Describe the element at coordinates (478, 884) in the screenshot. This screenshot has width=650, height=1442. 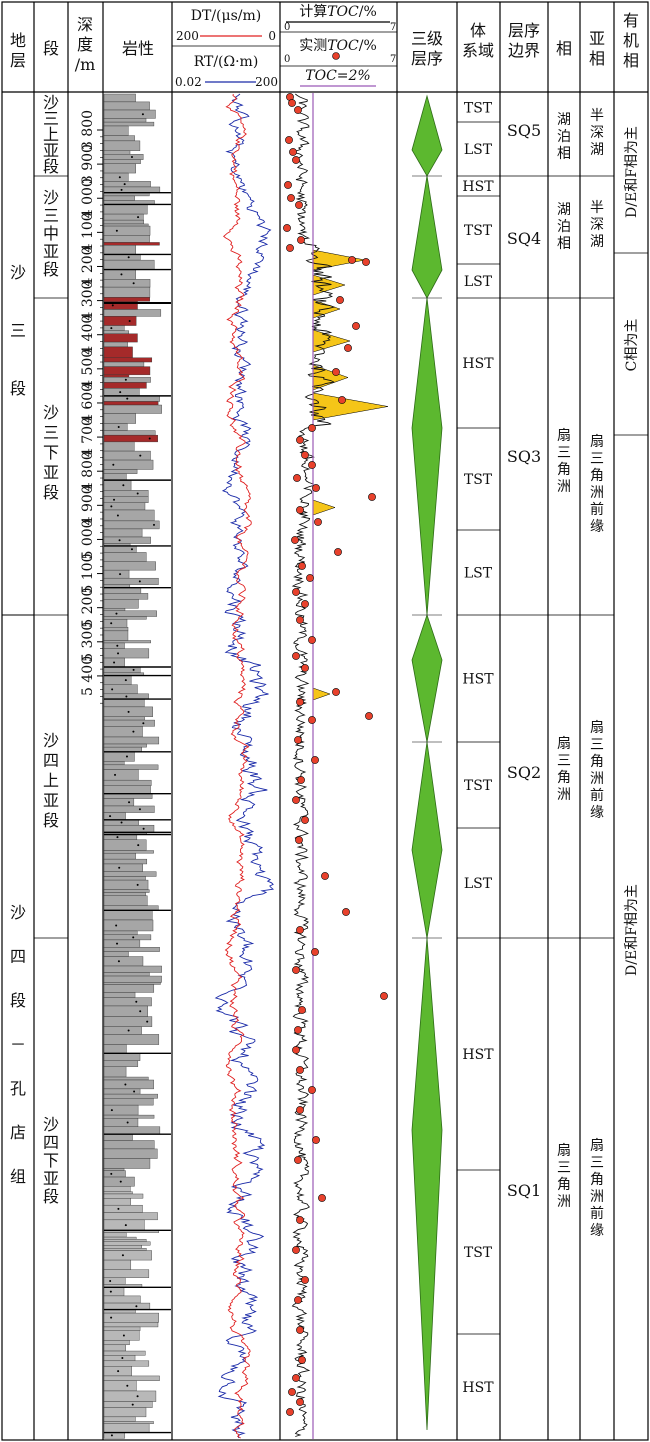
I see `systems-tract-lst: LST` at that location.